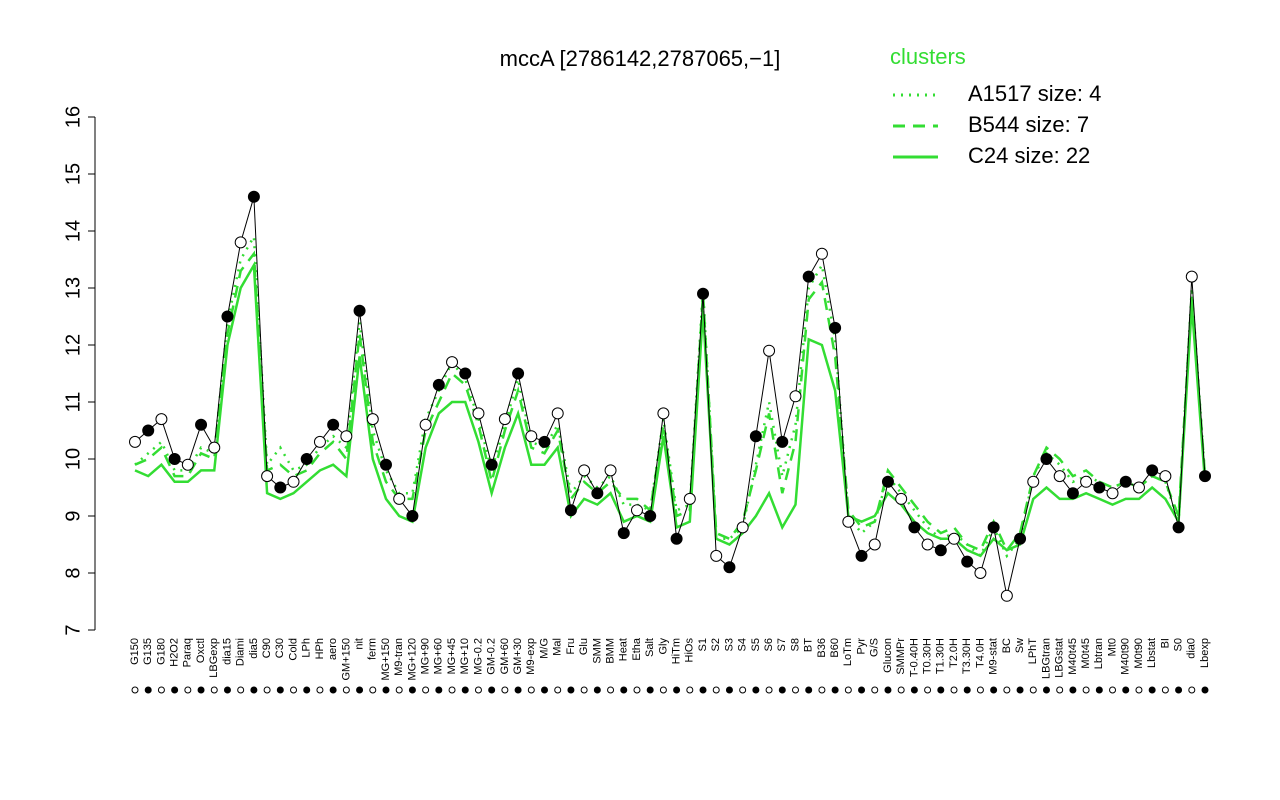 This screenshot has width=1280, height=800. Describe the element at coordinates (346, 659) in the screenshot. I see `x-tick-label: GM+150` at that location.